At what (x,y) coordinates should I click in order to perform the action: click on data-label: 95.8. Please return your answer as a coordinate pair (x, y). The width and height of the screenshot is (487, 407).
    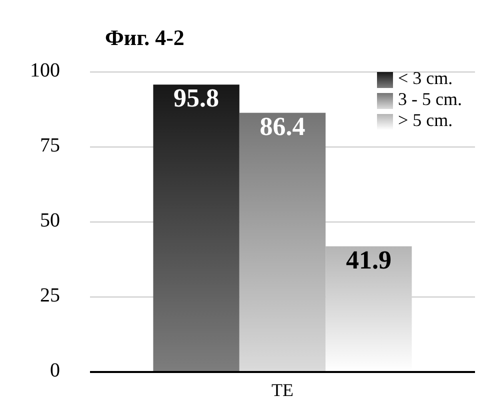
    Looking at the image, I should click on (197, 98).